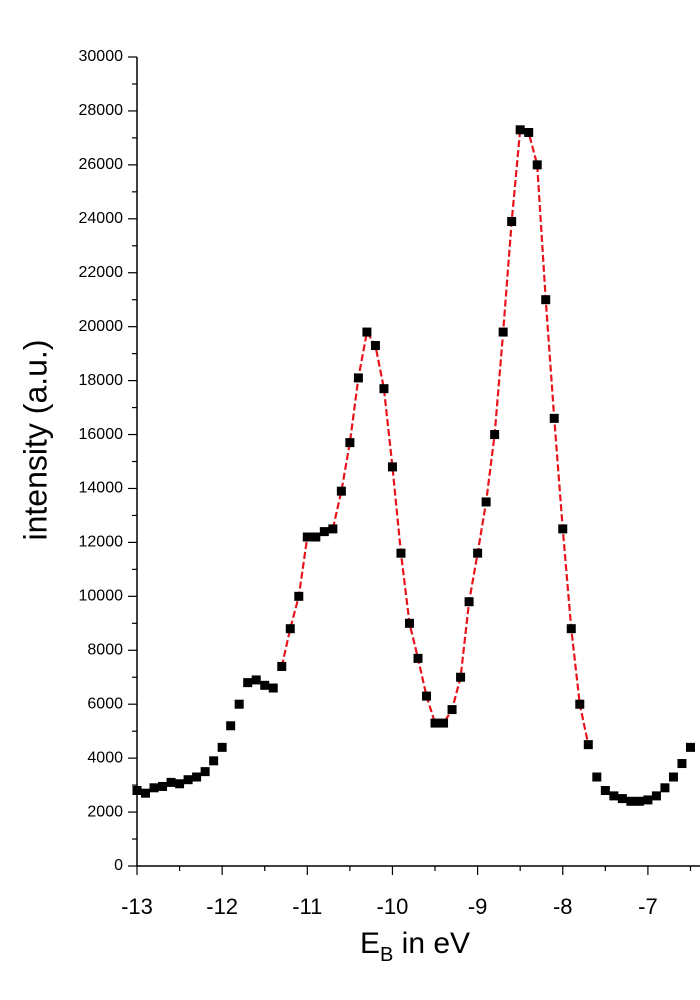  What do you see at coordinates (101, 326) in the screenshot?
I see `y-tick-label: 20000` at bounding box center [101, 326].